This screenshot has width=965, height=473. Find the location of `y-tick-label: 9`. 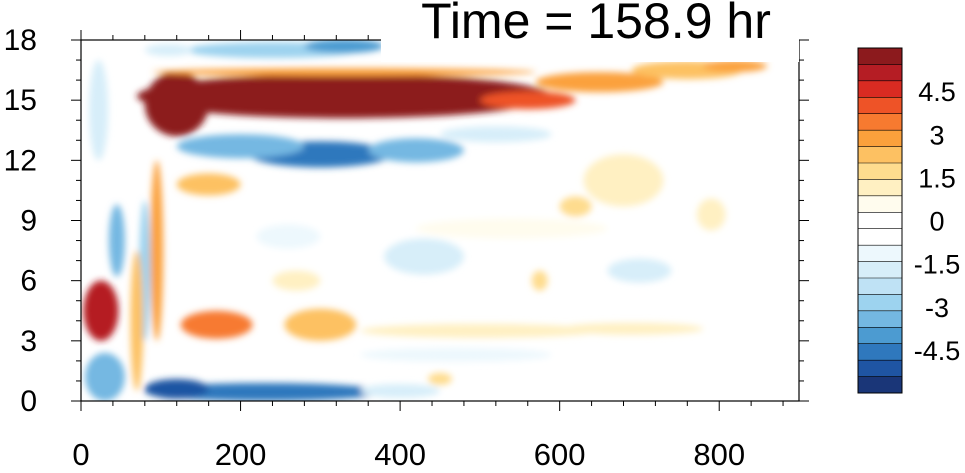

y-tick-label: 9 is located at coordinates (28, 221).